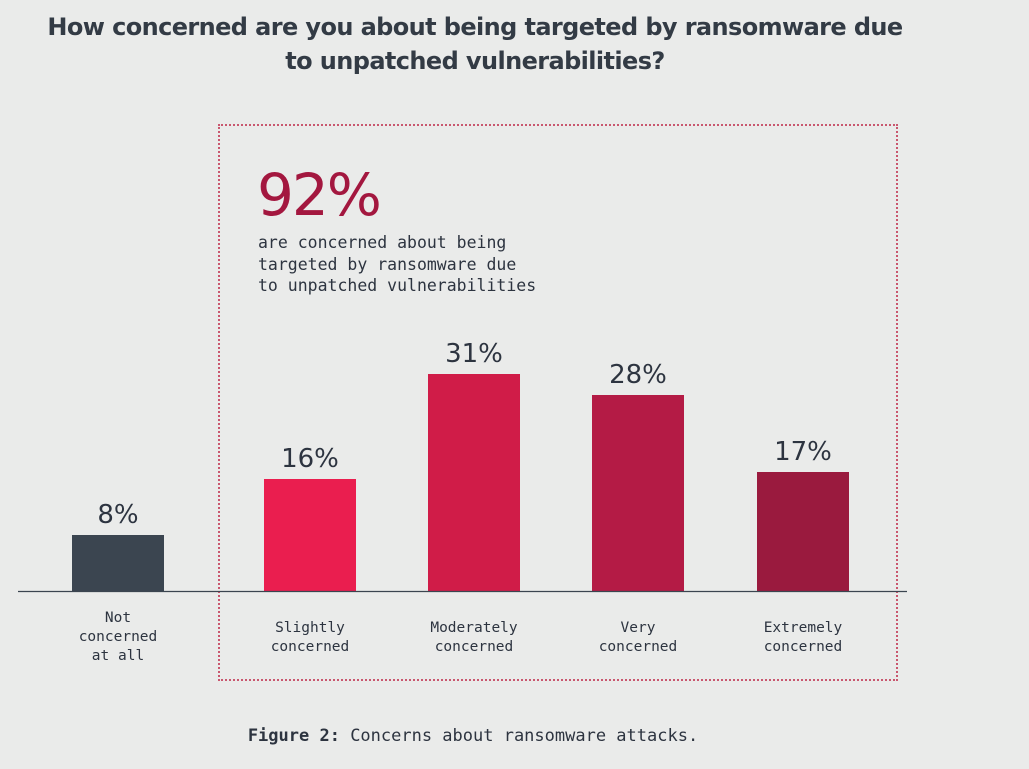  Describe the element at coordinates (319, 195) in the screenshot. I see `highlight-stat: 92%` at that location.